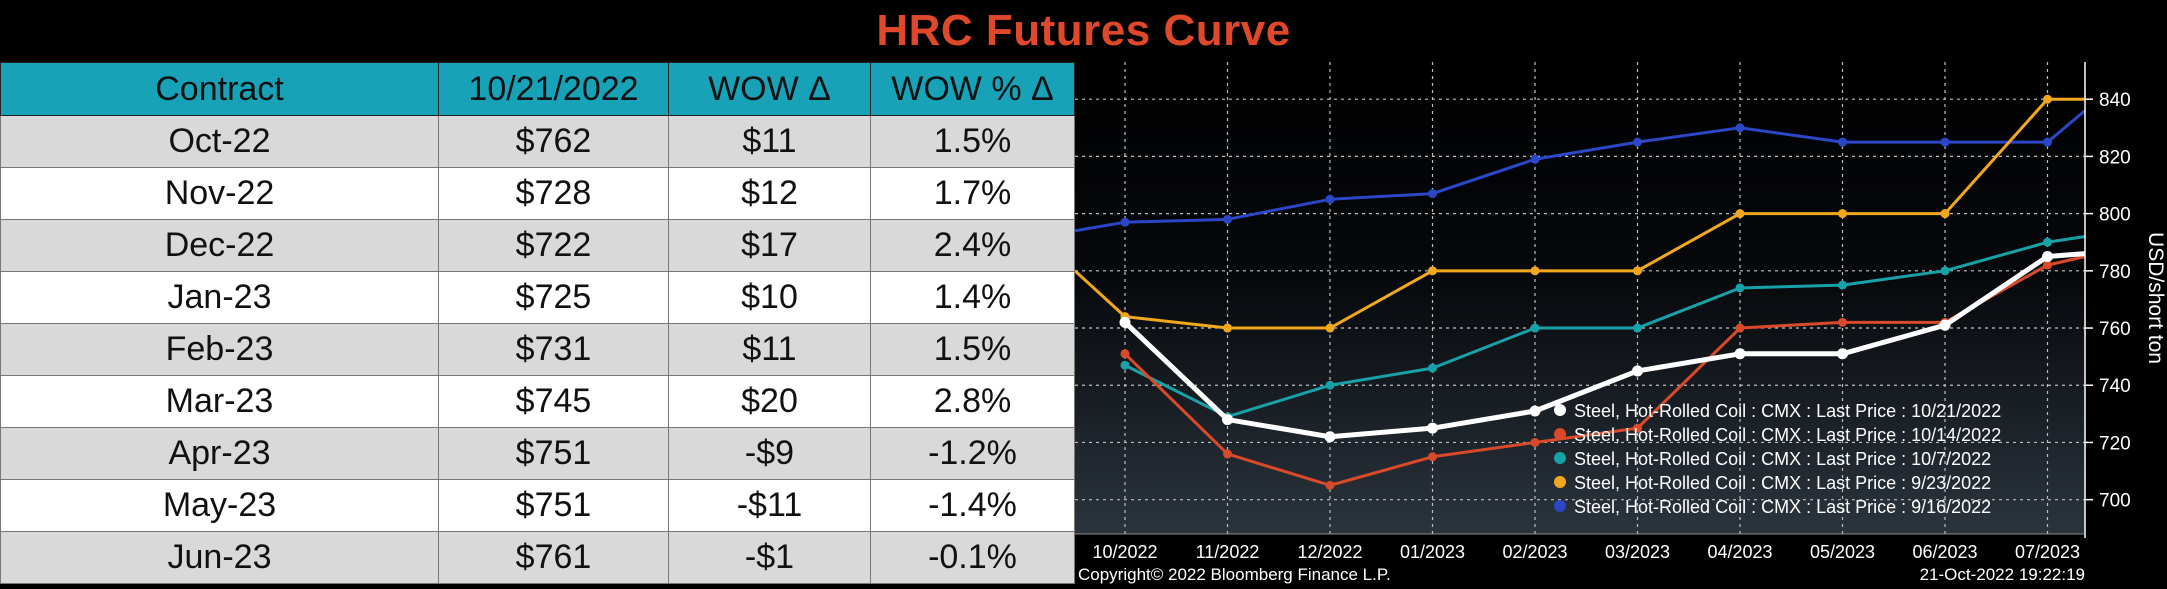 The width and height of the screenshot is (2167, 589). Describe the element at coordinates (1234, 574) in the screenshot. I see `copyright-text: Copyright© 2022 Bloomberg Finance L.P.` at that location.